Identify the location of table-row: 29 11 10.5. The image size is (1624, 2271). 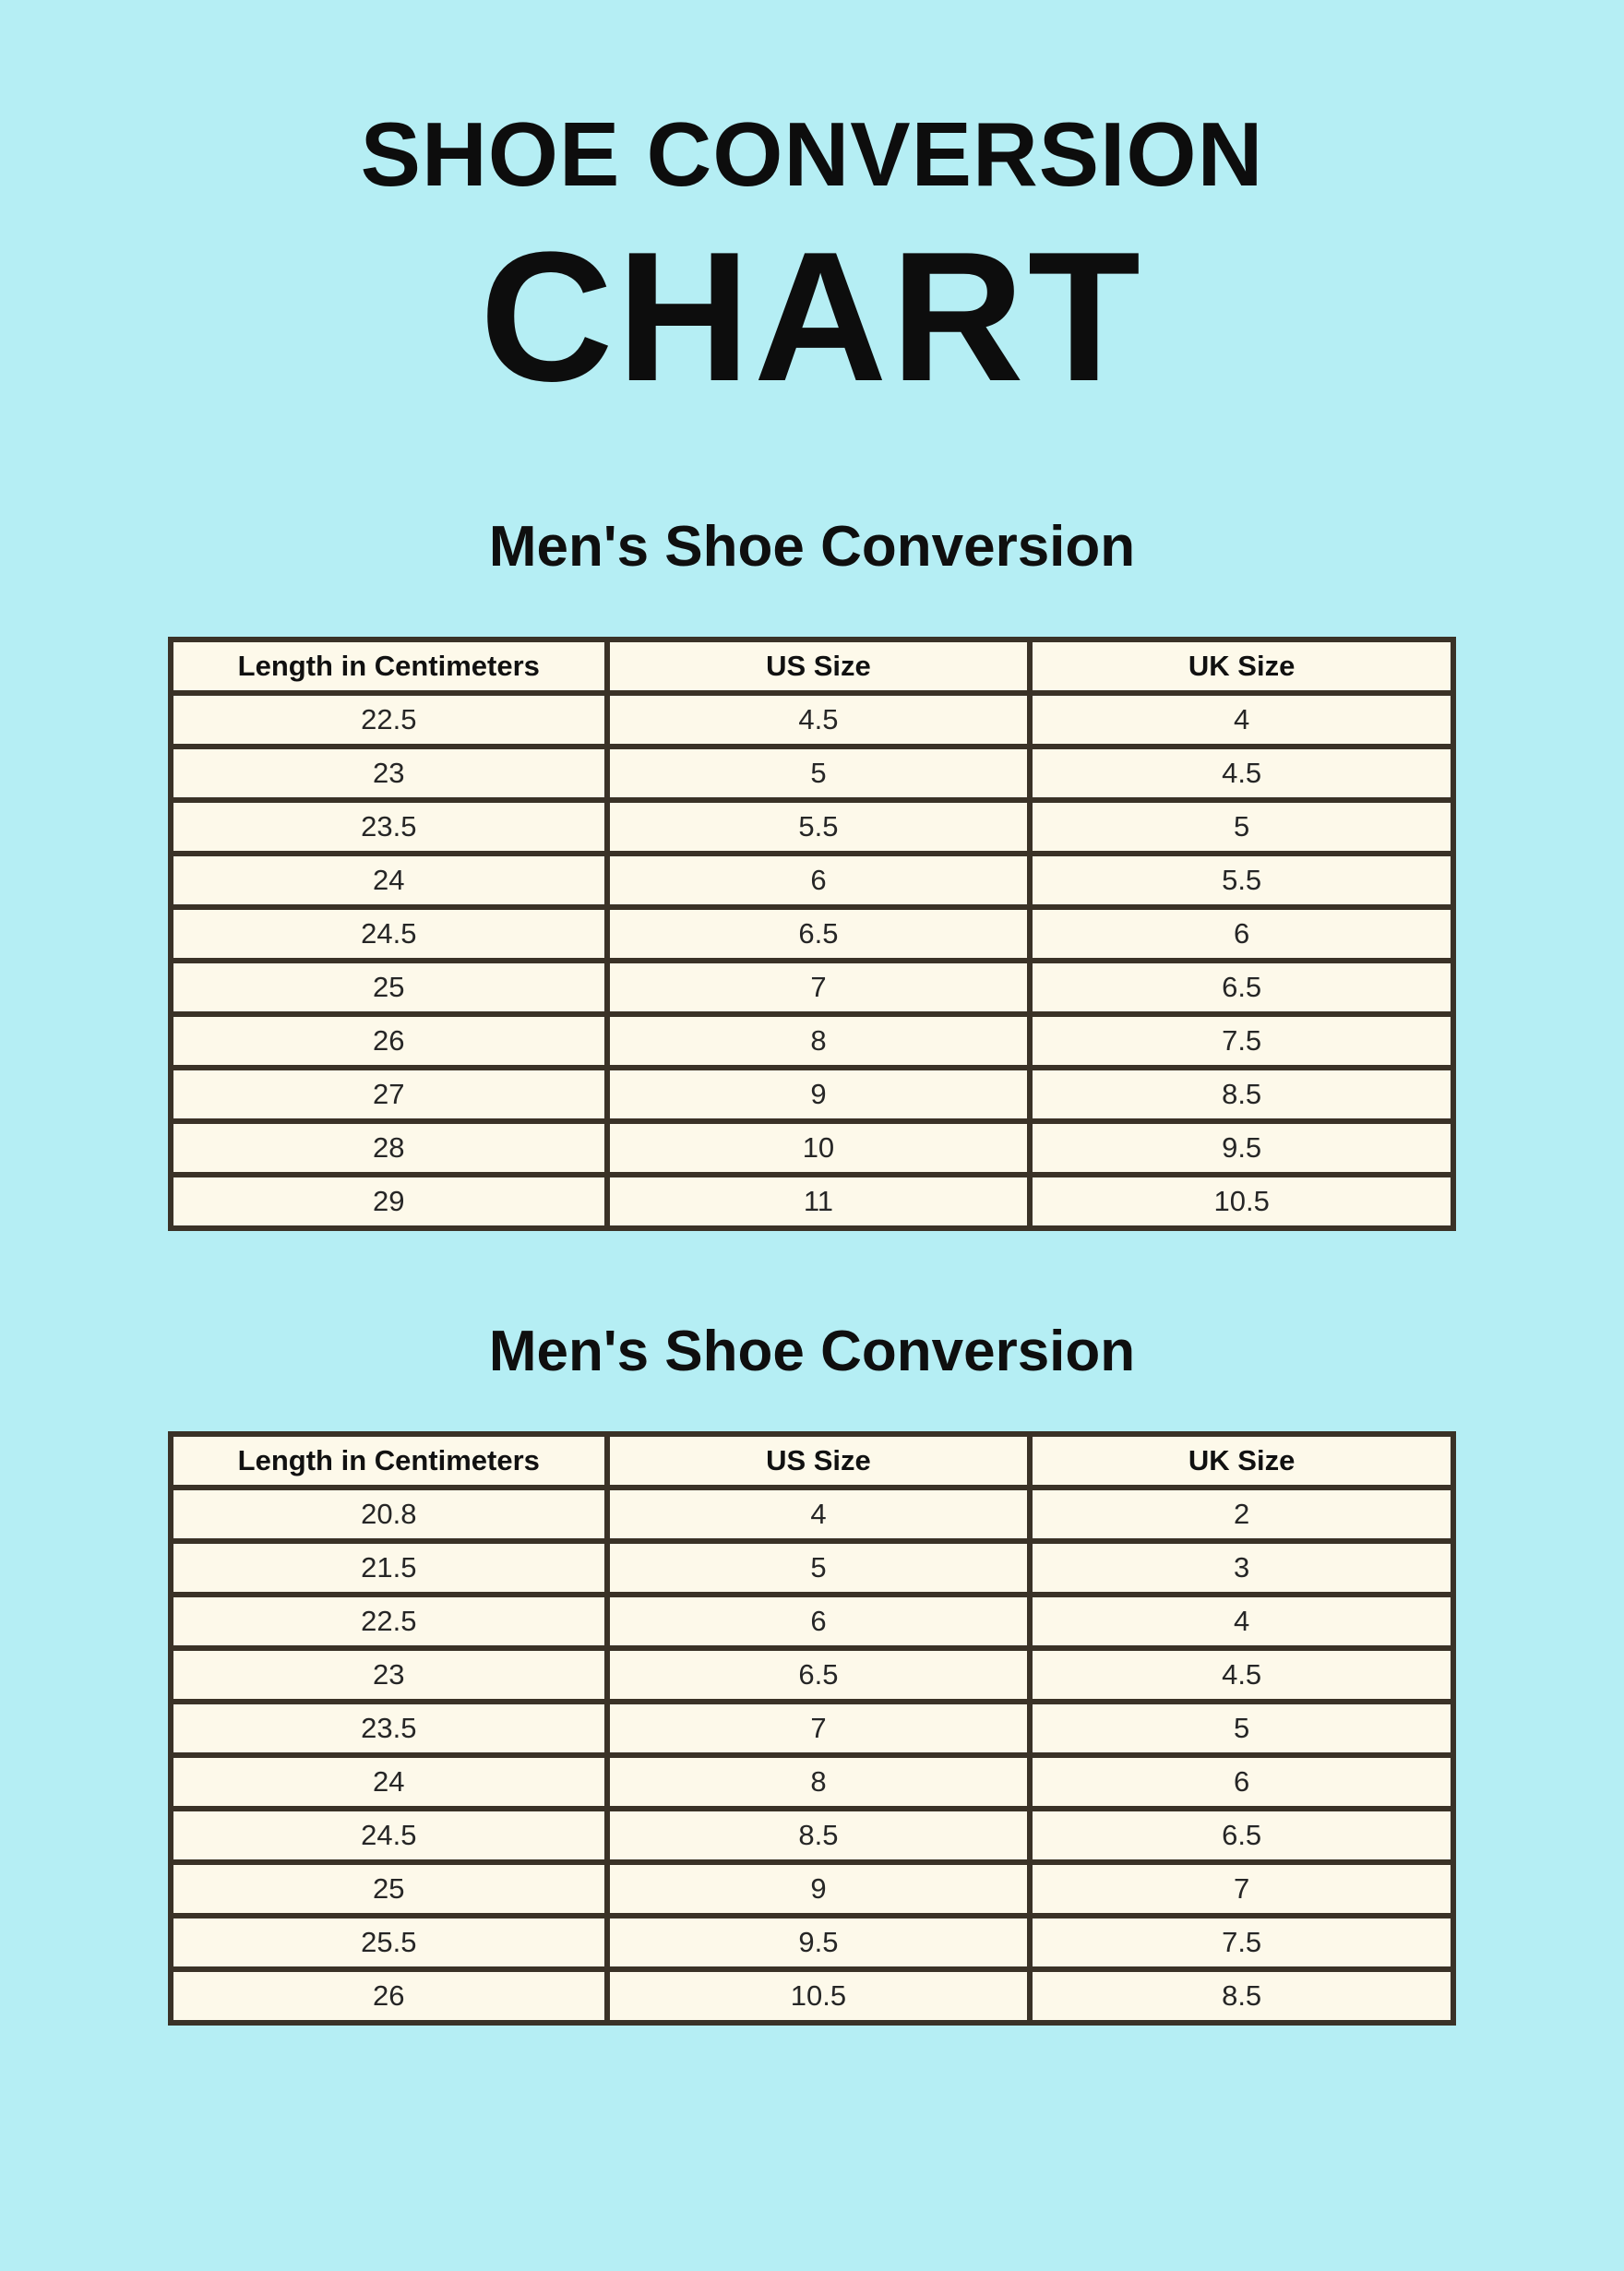
(812, 1201).